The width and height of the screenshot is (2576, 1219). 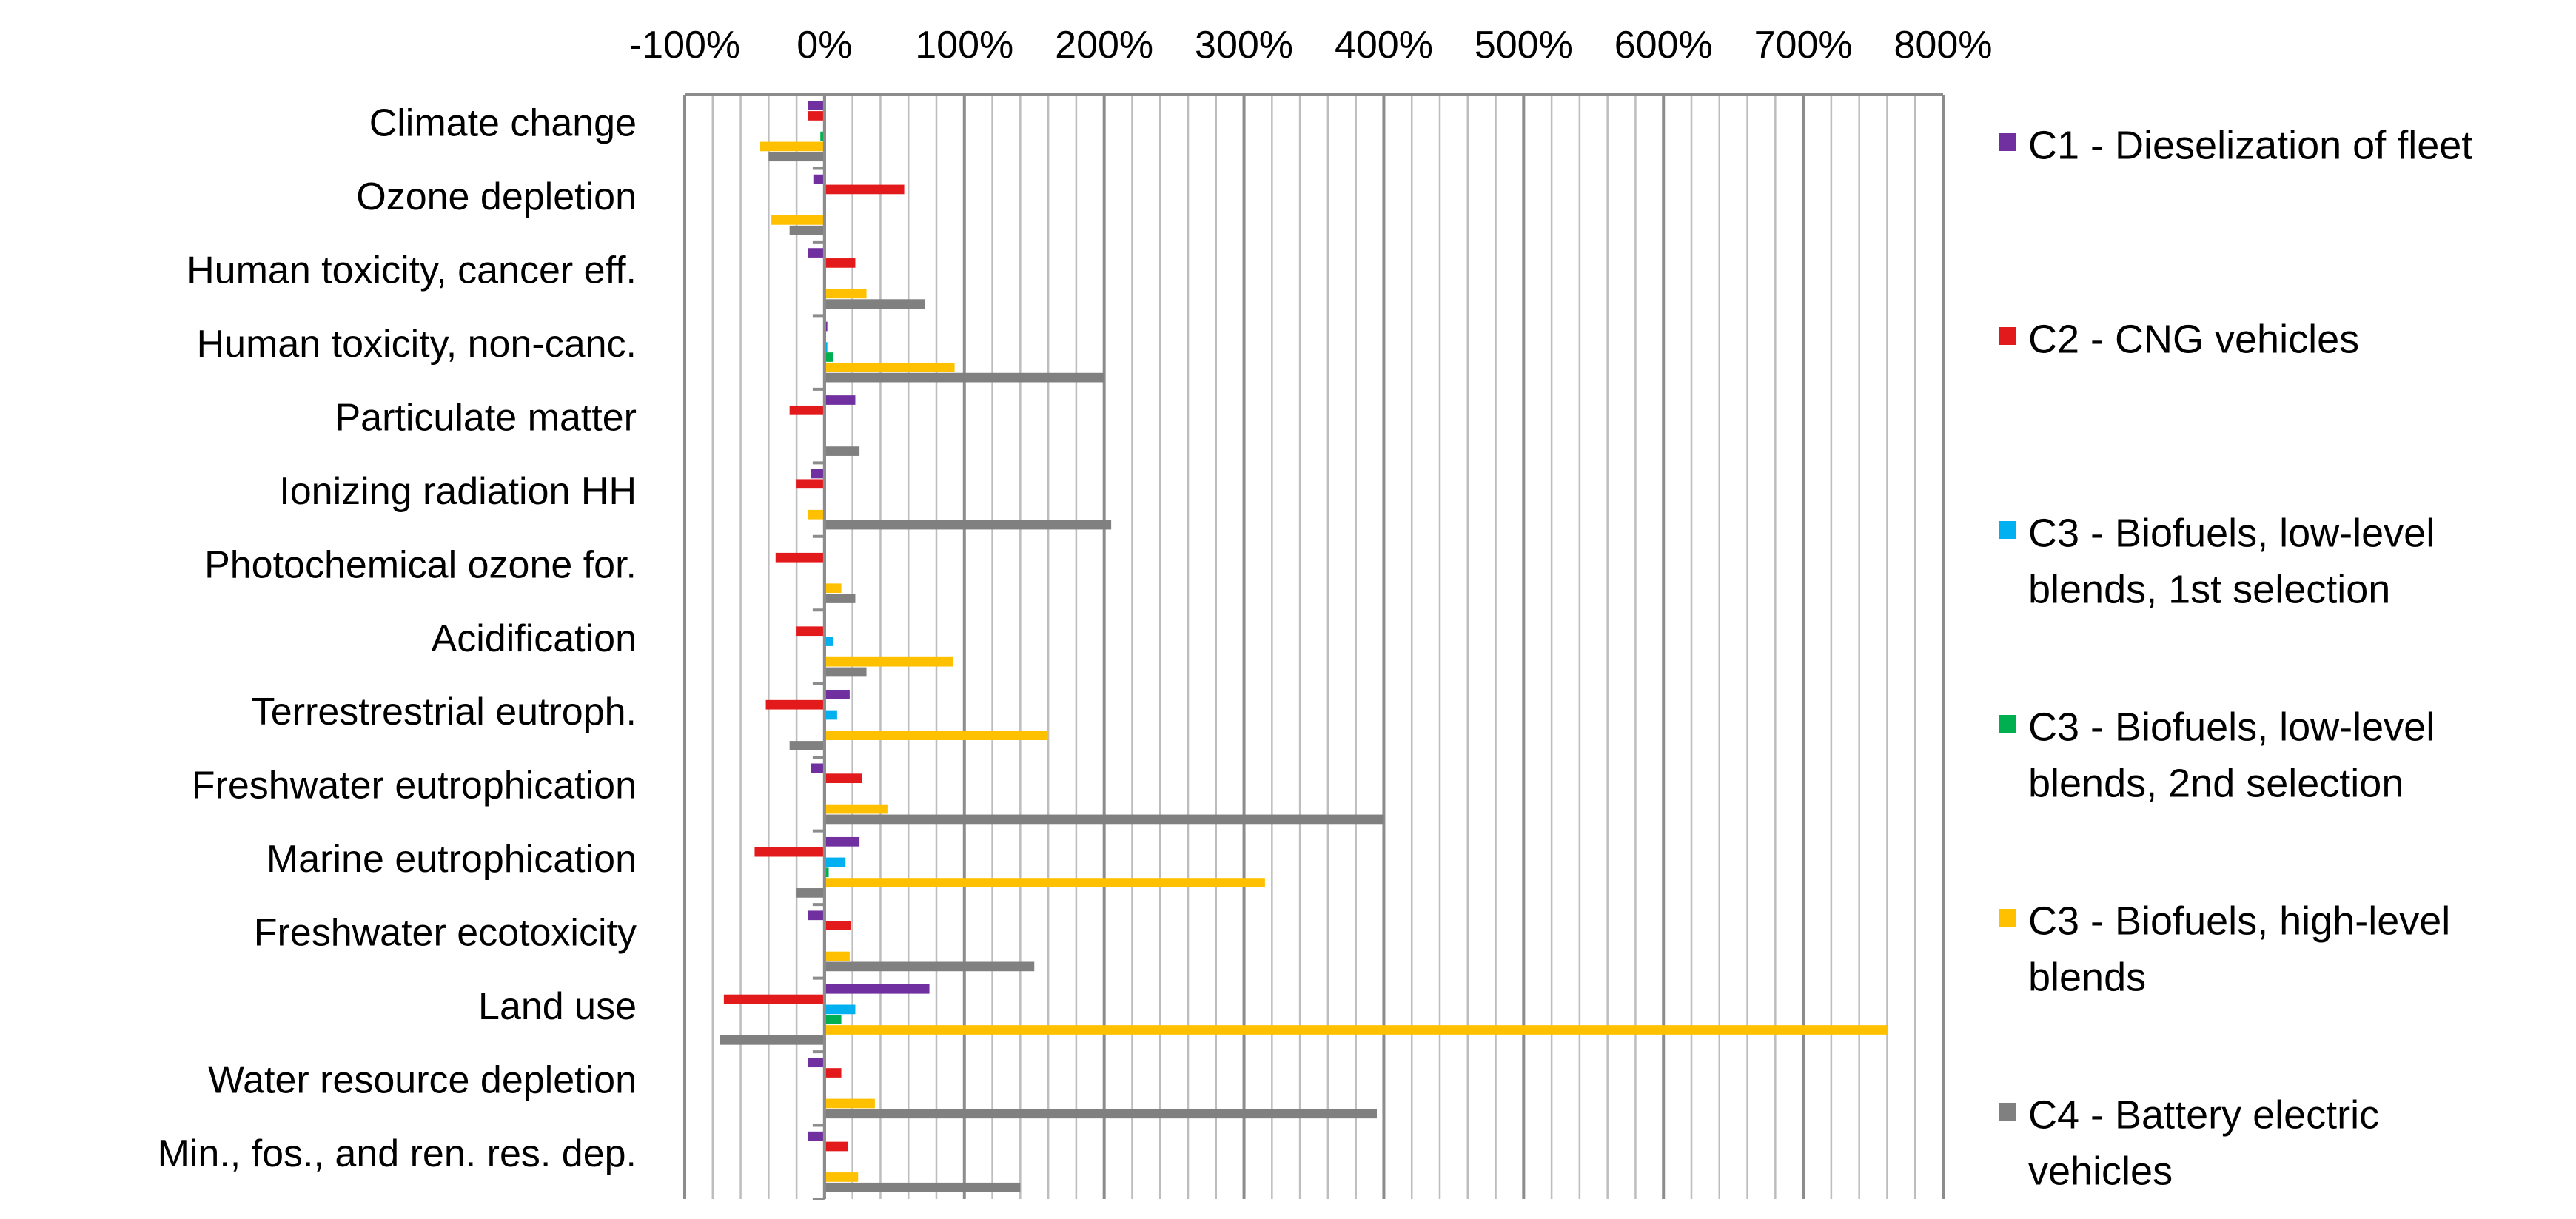 I want to click on legend-label: C1 - Dieselization of fleet, so click(x=2250, y=145).